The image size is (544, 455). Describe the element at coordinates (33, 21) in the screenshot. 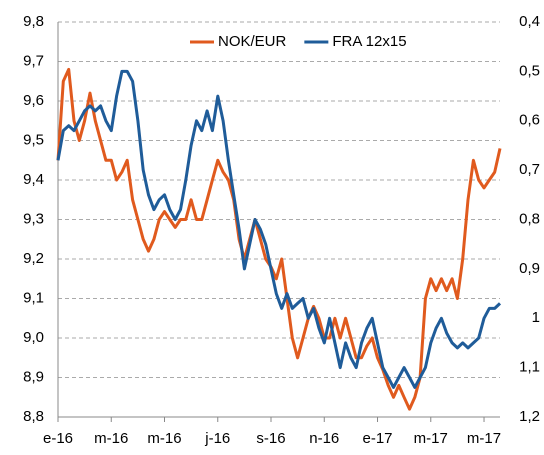

I see `y-tick-label: 9,8` at that location.